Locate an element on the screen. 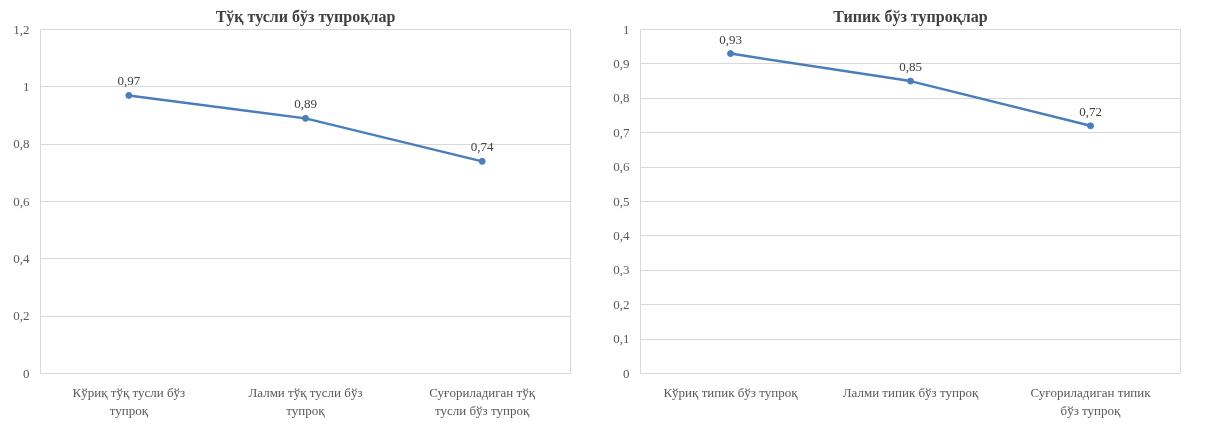 The height and width of the screenshot is (425, 1218). chart-title: Тўқ тусли бўз тупроқлар is located at coordinates (305, 16).